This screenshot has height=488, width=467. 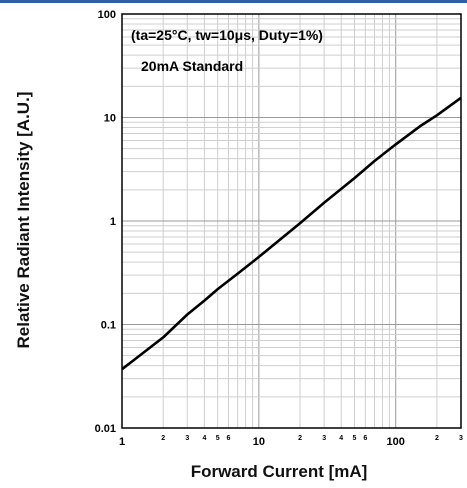 What do you see at coordinates (110, 119) in the screenshot?
I see `y-tick-label: 10` at bounding box center [110, 119].